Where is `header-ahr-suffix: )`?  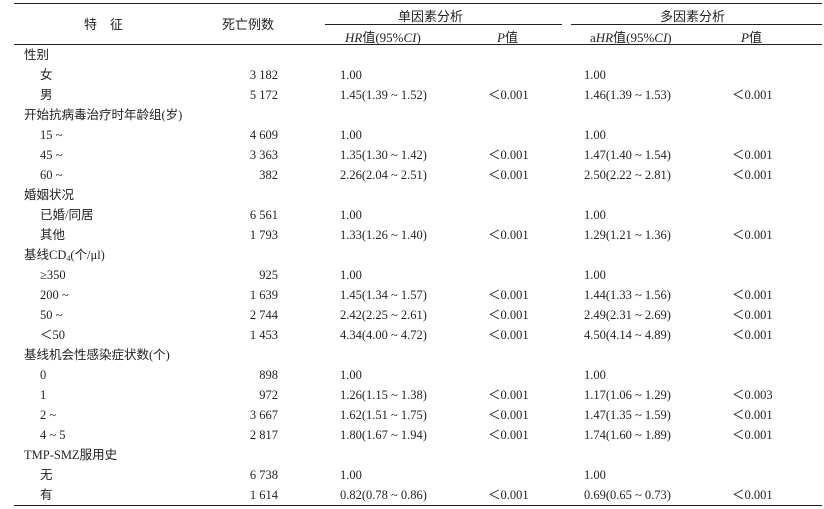 header-ahr-suffix: ) is located at coordinates (669, 37).